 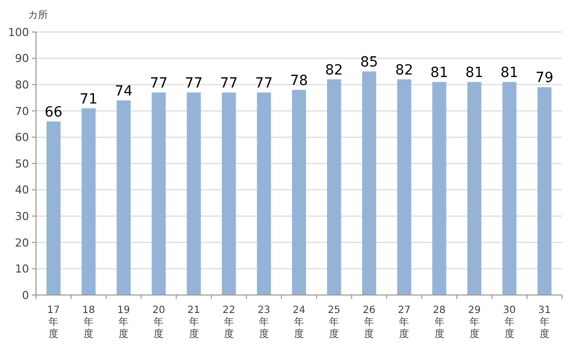 I want to click on x-tick-label: 20年度, so click(x=159, y=322).